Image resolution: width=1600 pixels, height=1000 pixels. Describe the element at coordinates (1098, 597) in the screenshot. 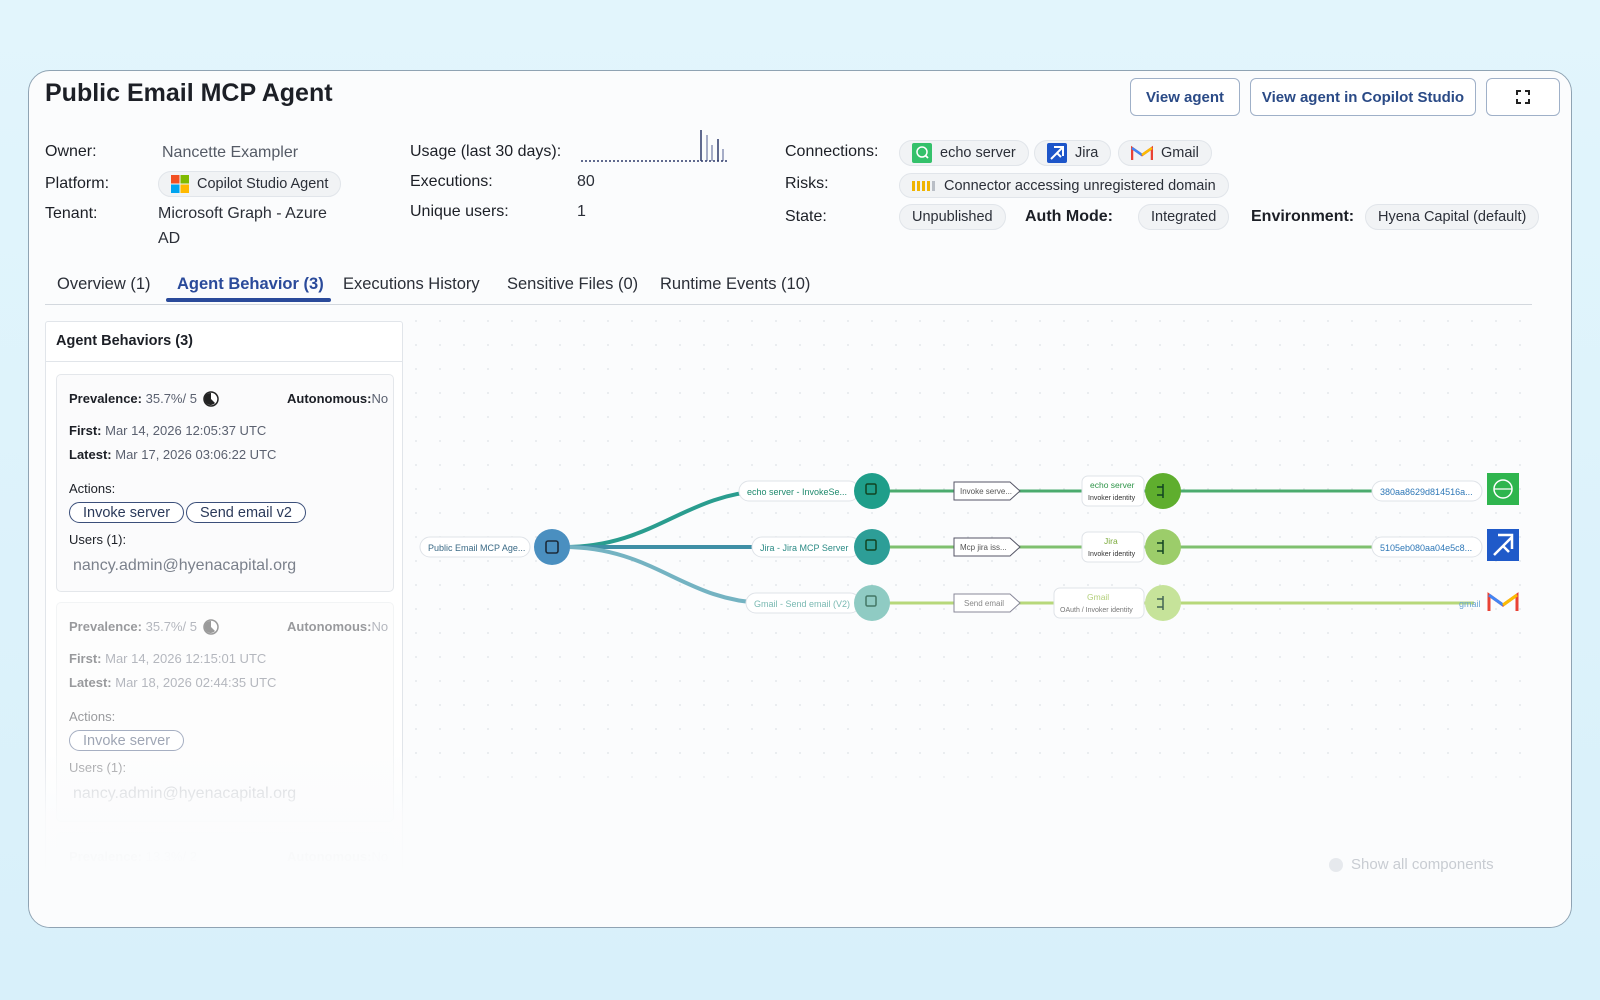

I see `conn-label-gmail: Gmail` at that location.